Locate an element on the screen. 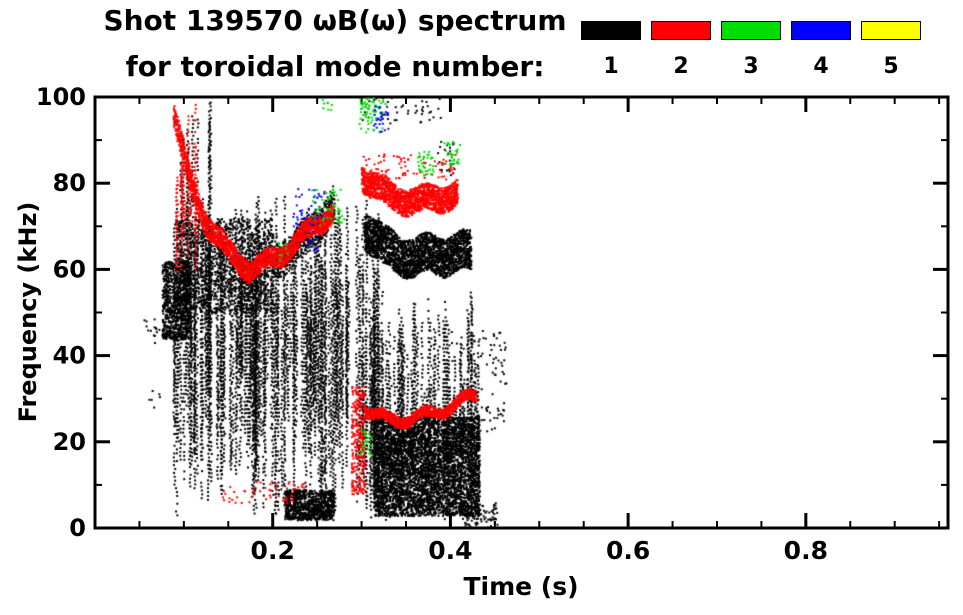 The image size is (963, 615). legend-numbers: 1 2 3 4 5 is located at coordinates (751, 66).